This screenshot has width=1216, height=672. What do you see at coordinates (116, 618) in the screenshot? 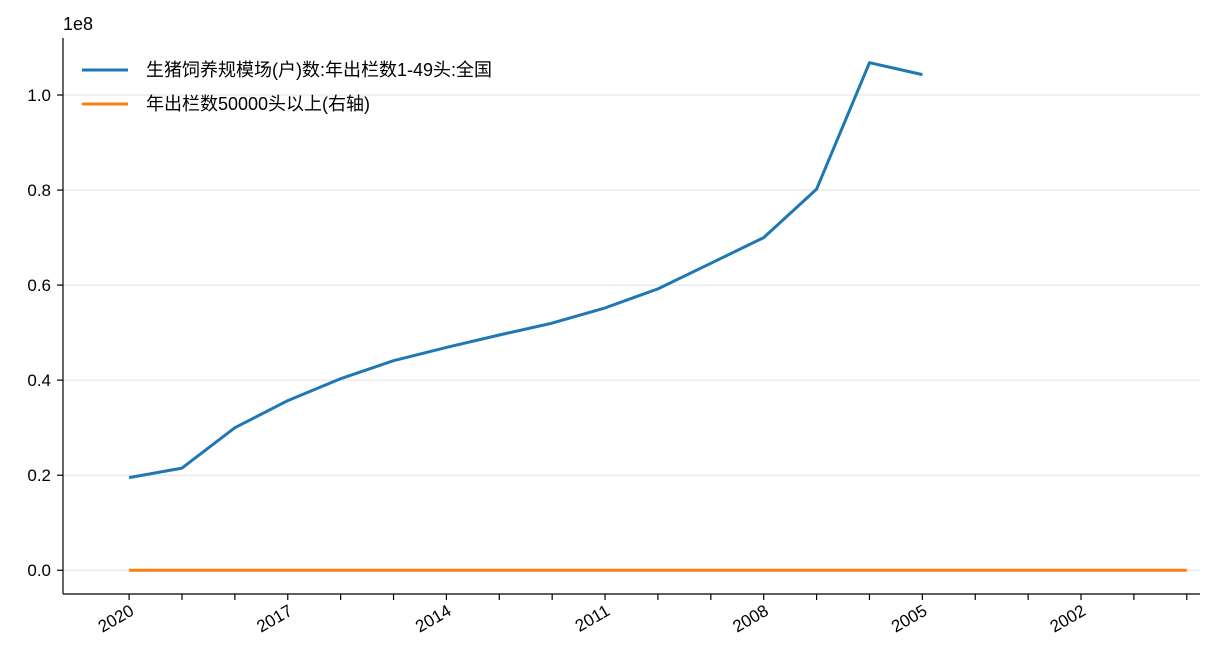
I see `x-tick-label: 2020` at bounding box center [116, 618].